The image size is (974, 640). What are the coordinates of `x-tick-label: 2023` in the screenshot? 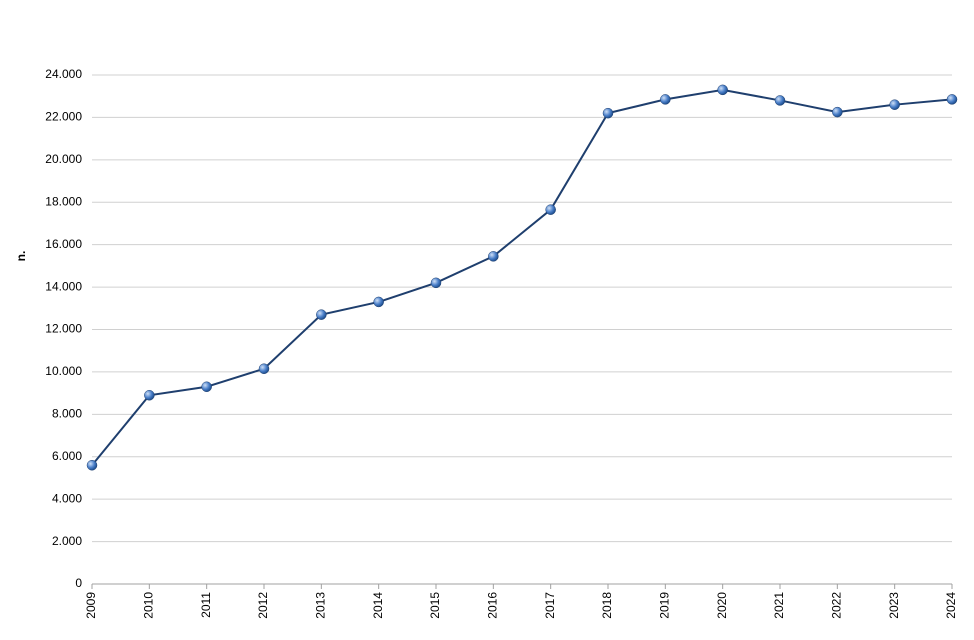 It's located at (894, 605).